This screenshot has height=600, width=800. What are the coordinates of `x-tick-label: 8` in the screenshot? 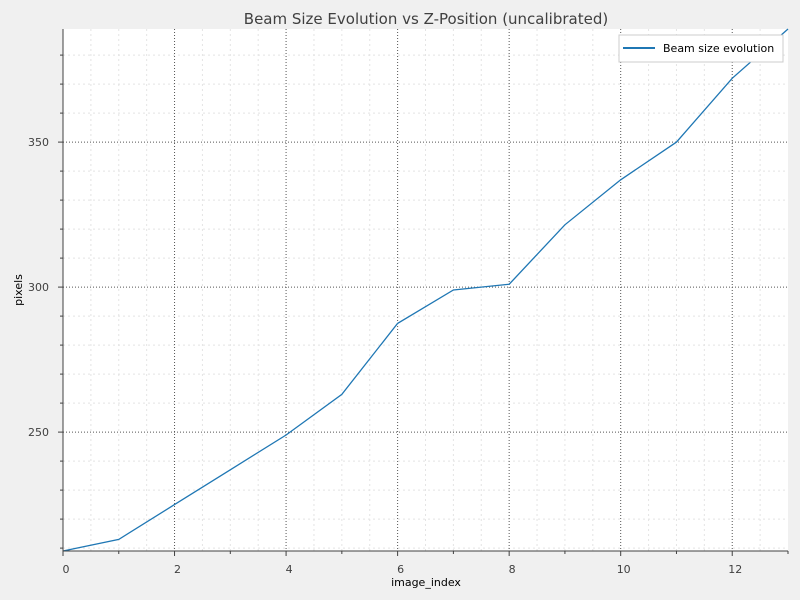 It's located at (512, 569).